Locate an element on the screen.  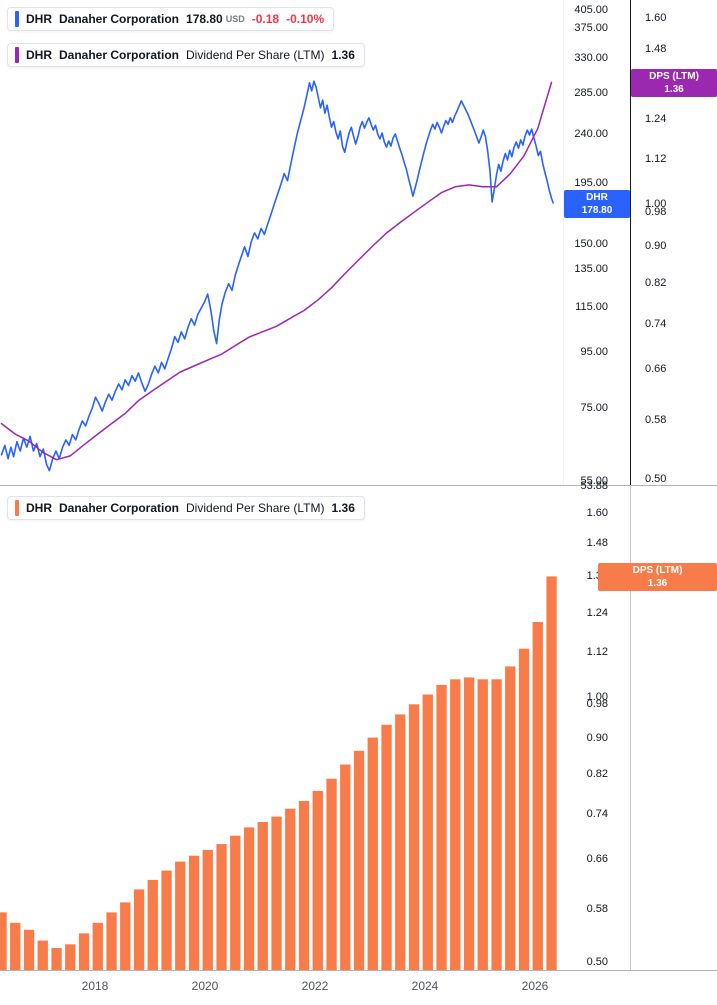
panel-divider is located at coordinates (358, 485).